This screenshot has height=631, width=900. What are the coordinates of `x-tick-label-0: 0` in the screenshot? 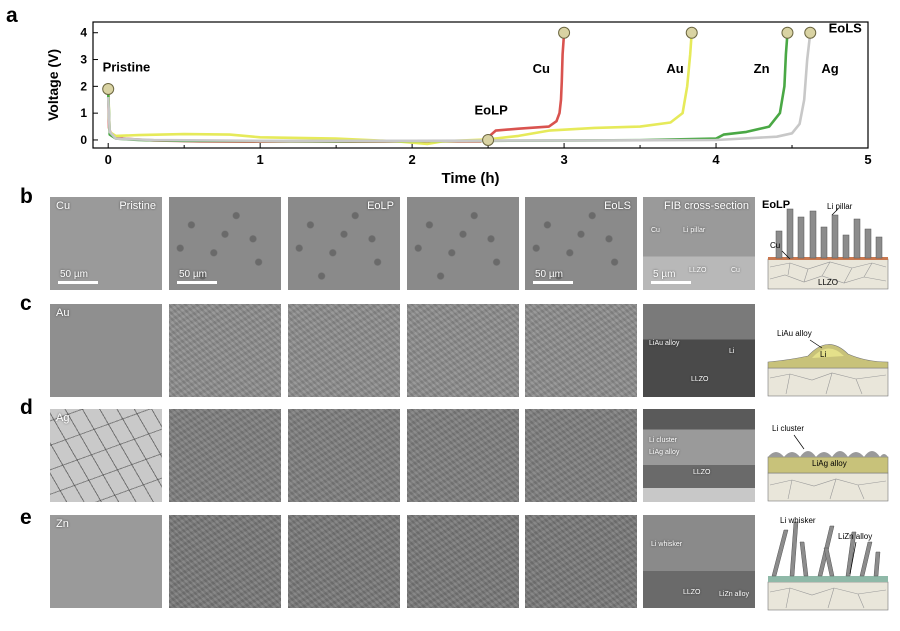 It's located at (108, 159).